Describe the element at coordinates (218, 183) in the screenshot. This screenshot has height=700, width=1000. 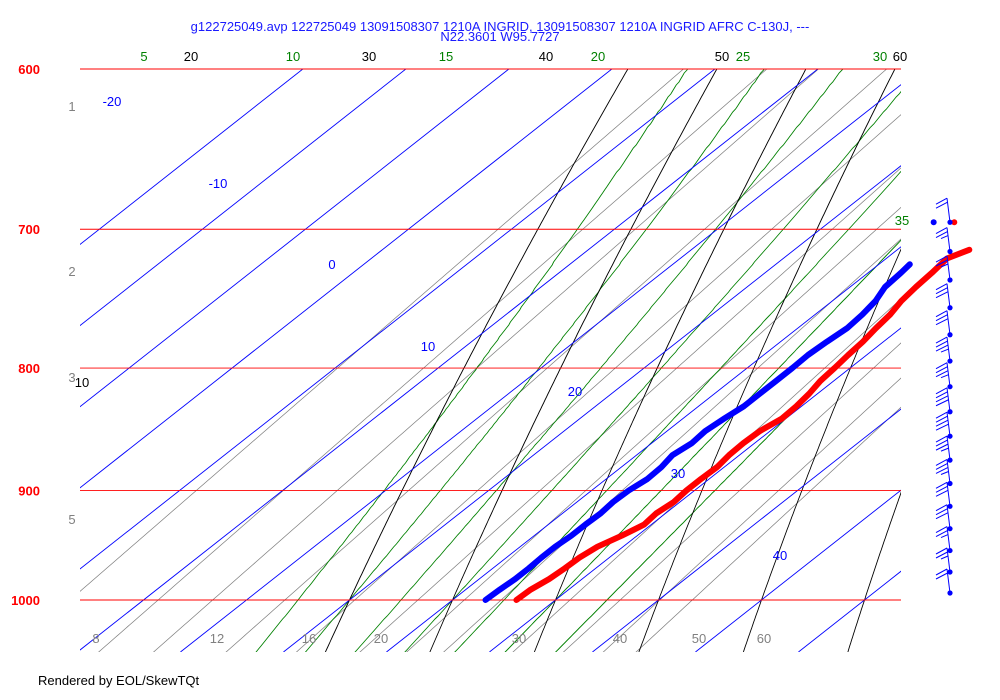
I see `isotherm-label: -10` at that location.